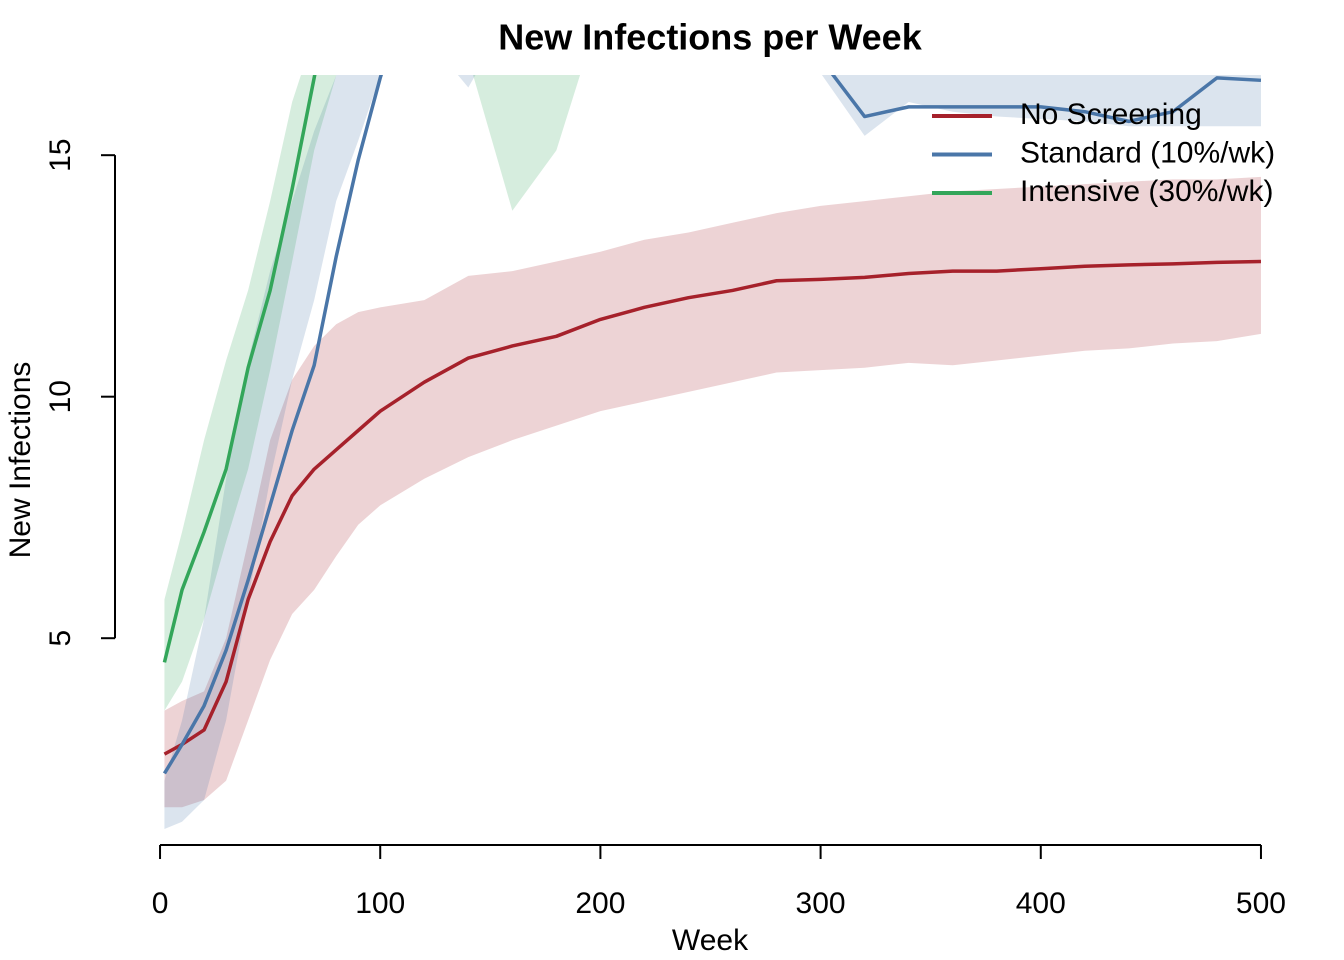 The height and width of the screenshot is (960, 1344). I want to click on series-line, so click(239, 369).